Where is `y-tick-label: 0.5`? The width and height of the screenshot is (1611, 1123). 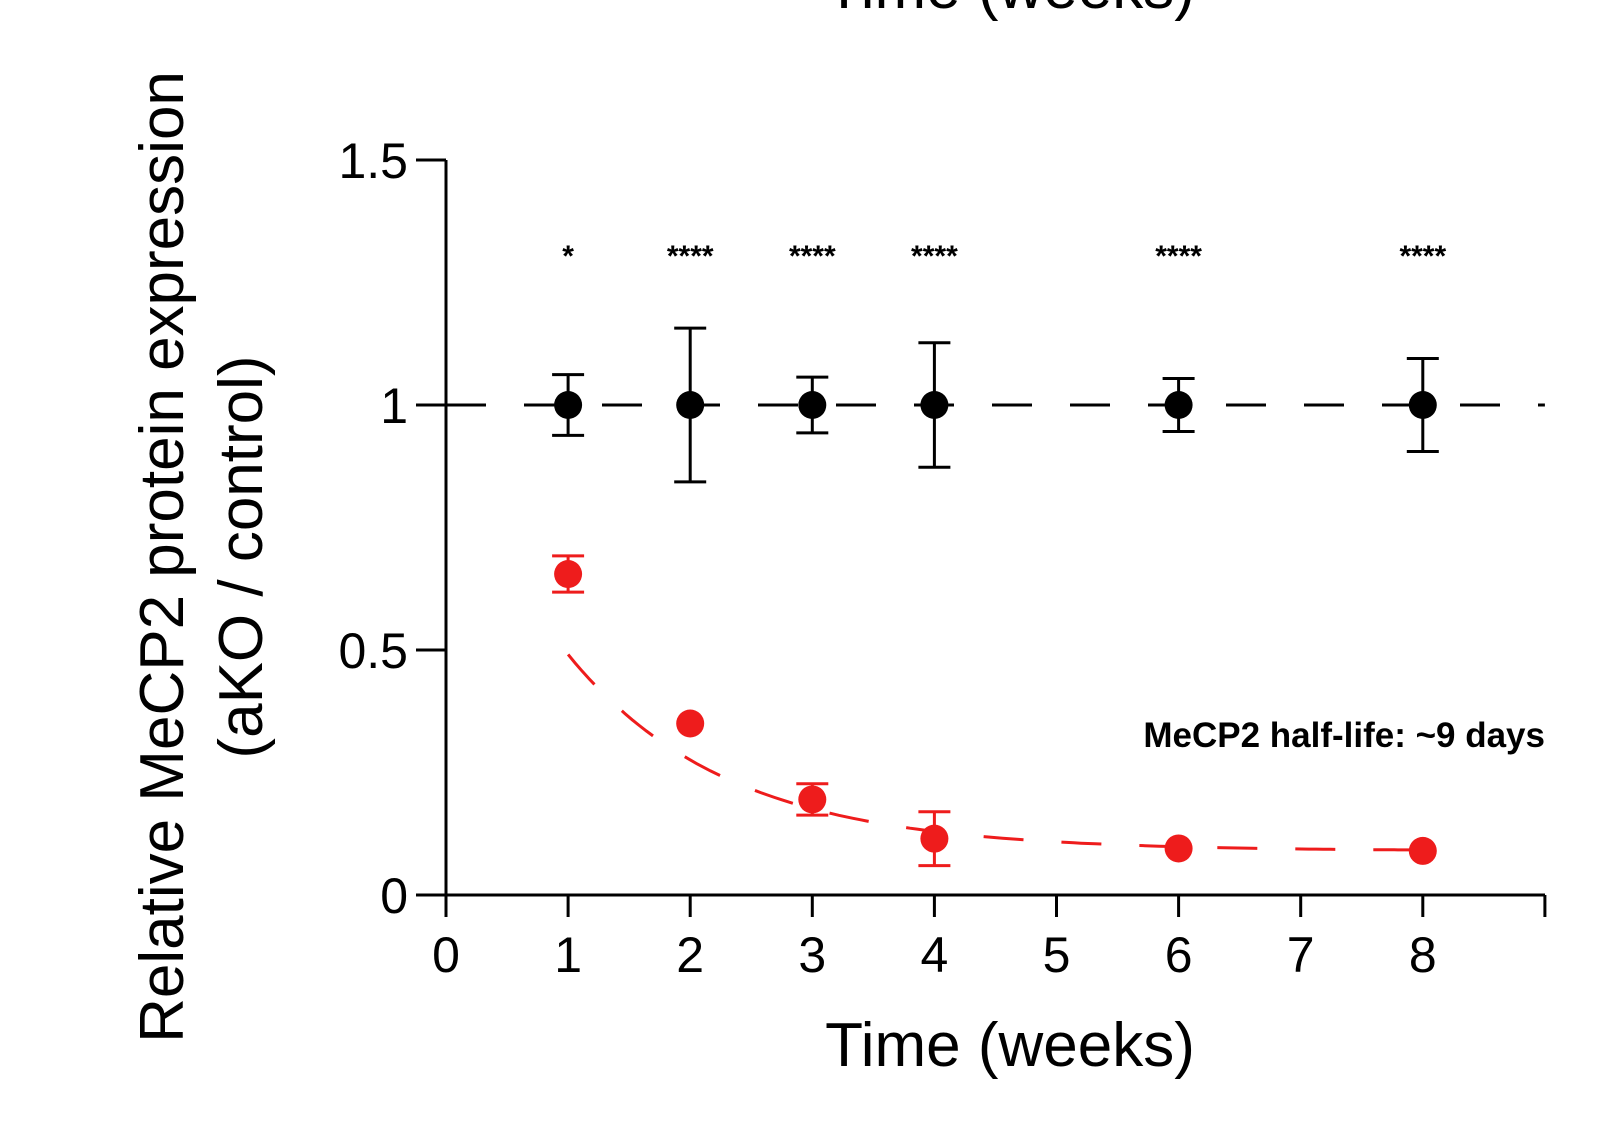
y-tick-label: 0.5 is located at coordinates (373, 651).